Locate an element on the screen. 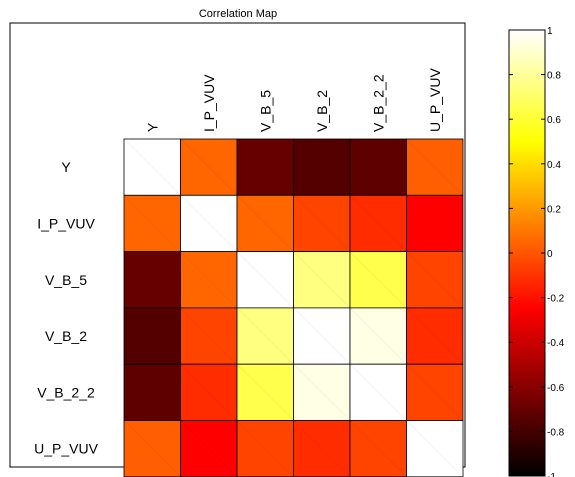 The height and width of the screenshot is (477, 575). colorbar-tick-label: -0.2 is located at coordinates (556, 299).